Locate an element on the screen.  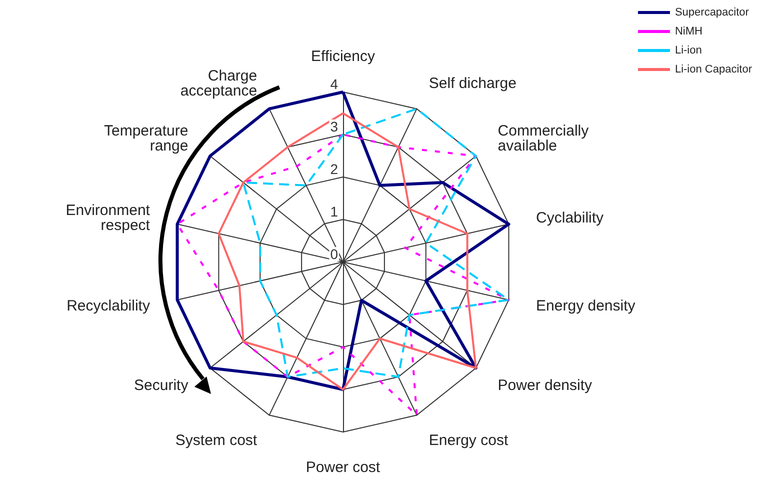
spoke-label: Temperature range is located at coordinates (146, 138).